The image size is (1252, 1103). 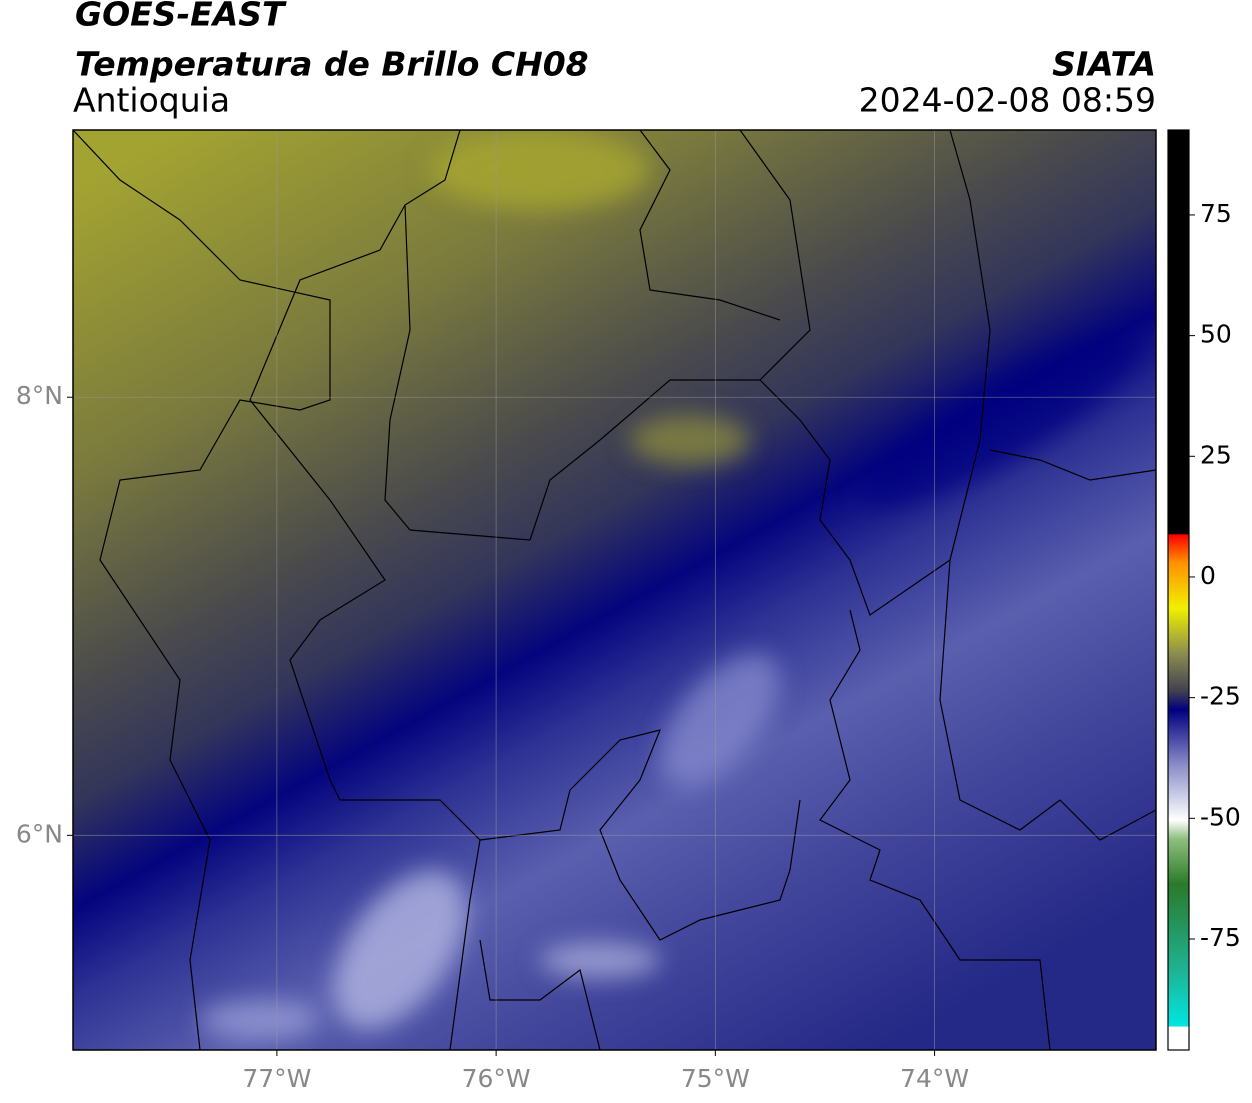 What do you see at coordinates (1220, 696) in the screenshot?
I see `colorbar-tick-label: -25` at bounding box center [1220, 696].